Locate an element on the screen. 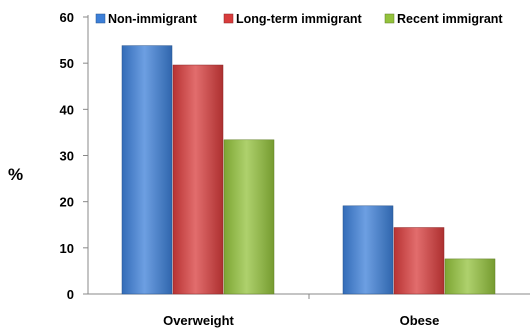 The height and width of the screenshot is (331, 532). y-tick-label: 40 is located at coordinates (67, 109).